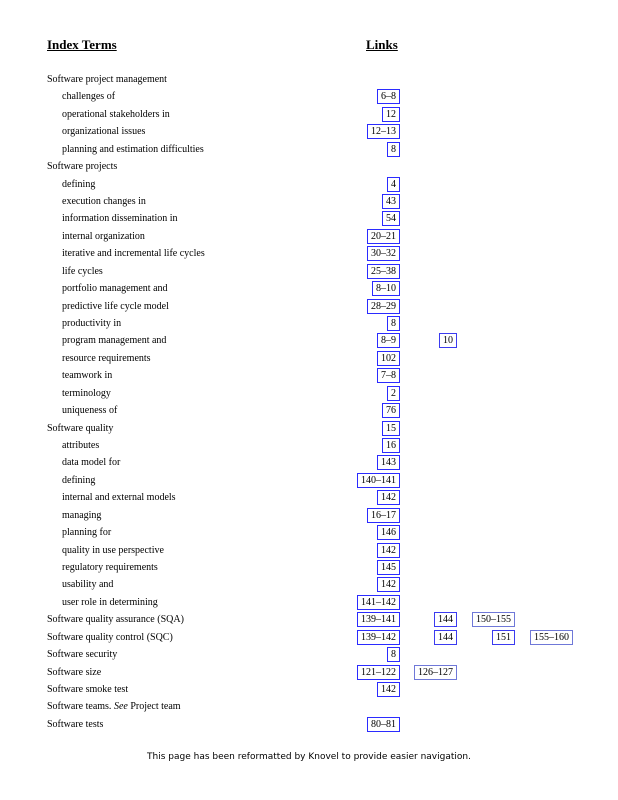 The image size is (618, 800). What do you see at coordinates (388, 358) in the screenshot?
I see `page-link: 102` at bounding box center [388, 358].